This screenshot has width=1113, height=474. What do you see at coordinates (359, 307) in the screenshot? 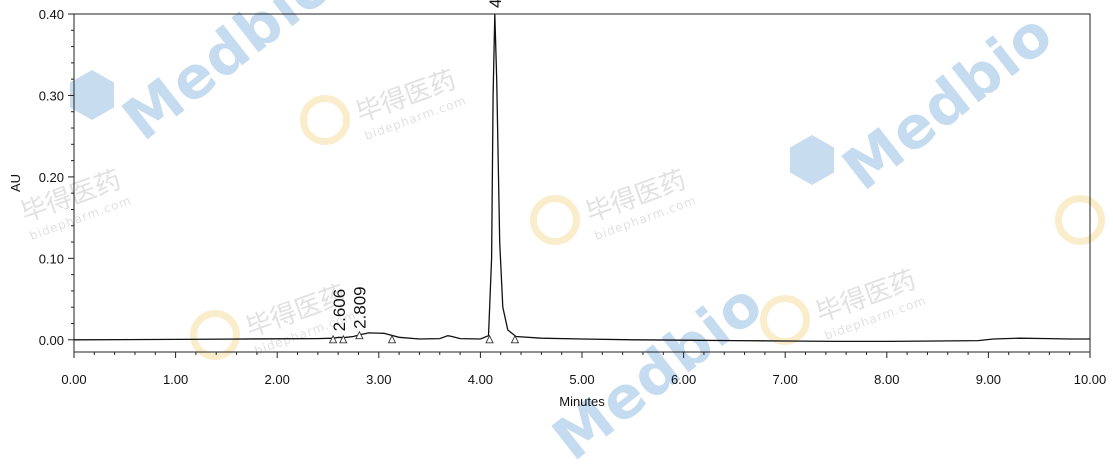
I see `peak-label: 2.809` at bounding box center [359, 307].